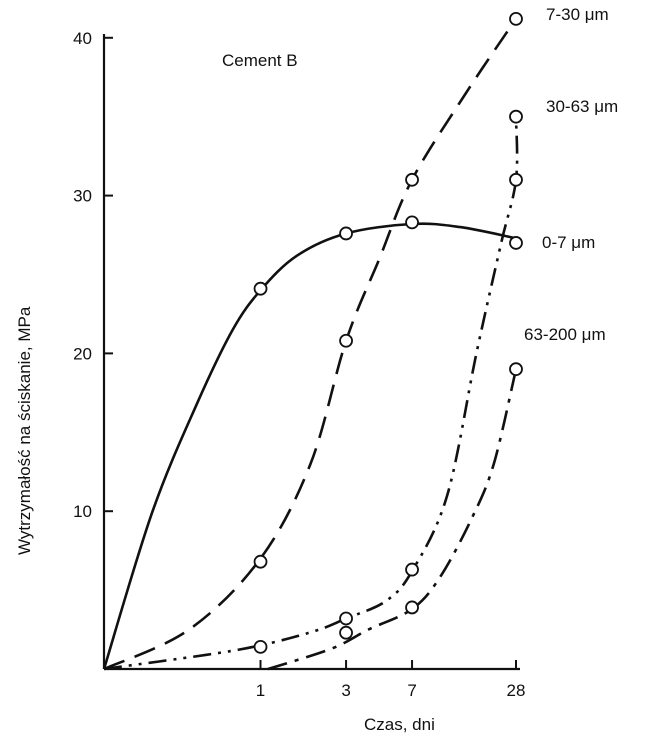 The width and height of the screenshot is (656, 748). What do you see at coordinates (260, 690) in the screenshot?
I see `x-tick-label-0: 1` at bounding box center [260, 690].